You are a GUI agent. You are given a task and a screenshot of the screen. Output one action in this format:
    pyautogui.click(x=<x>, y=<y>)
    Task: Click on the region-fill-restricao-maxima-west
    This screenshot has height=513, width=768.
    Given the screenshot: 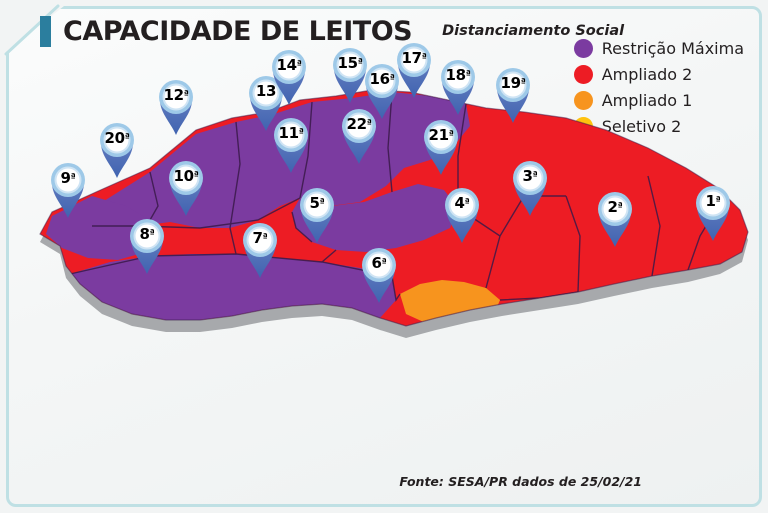 What is the action you would take?
    pyautogui.click(x=102, y=228)
    